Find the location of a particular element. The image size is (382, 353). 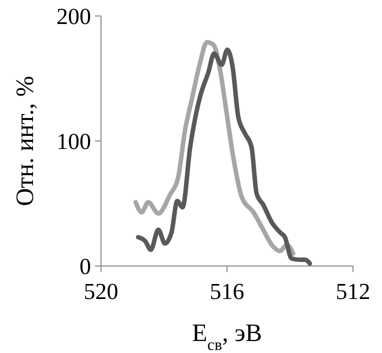

y-axis-title: Отн. инт., % is located at coordinates (25, 141).